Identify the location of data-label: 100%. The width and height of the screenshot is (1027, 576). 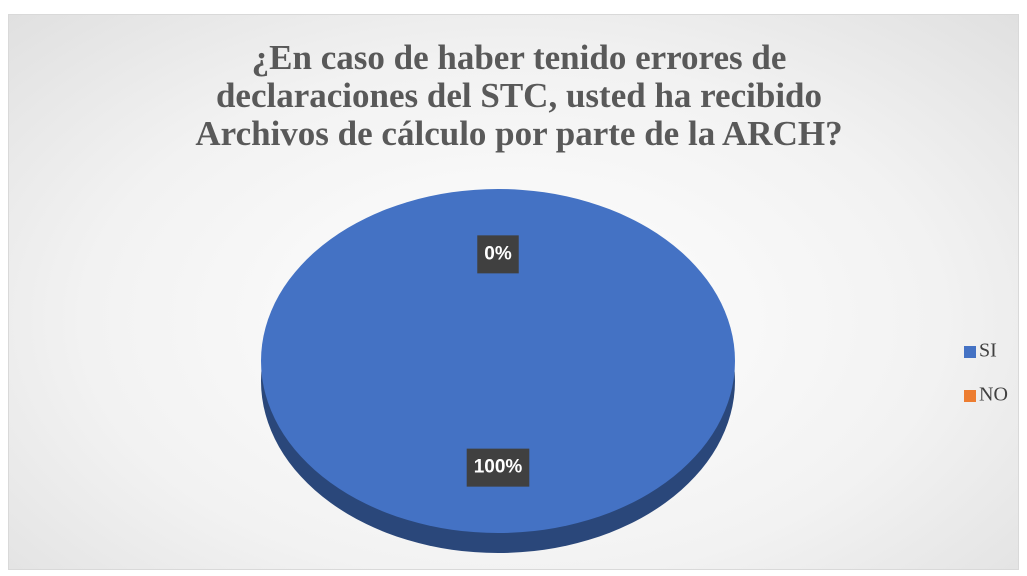
(498, 467).